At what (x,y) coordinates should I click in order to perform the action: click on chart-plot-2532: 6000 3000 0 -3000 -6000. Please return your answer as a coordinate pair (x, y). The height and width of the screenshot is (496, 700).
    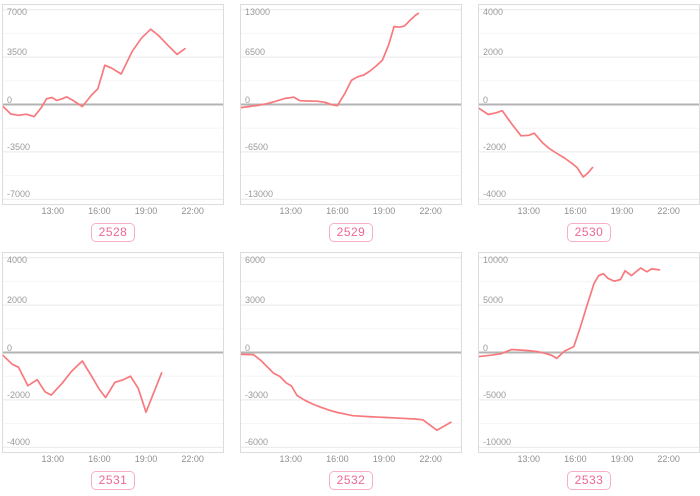
    Looking at the image, I should click on (351, 352).